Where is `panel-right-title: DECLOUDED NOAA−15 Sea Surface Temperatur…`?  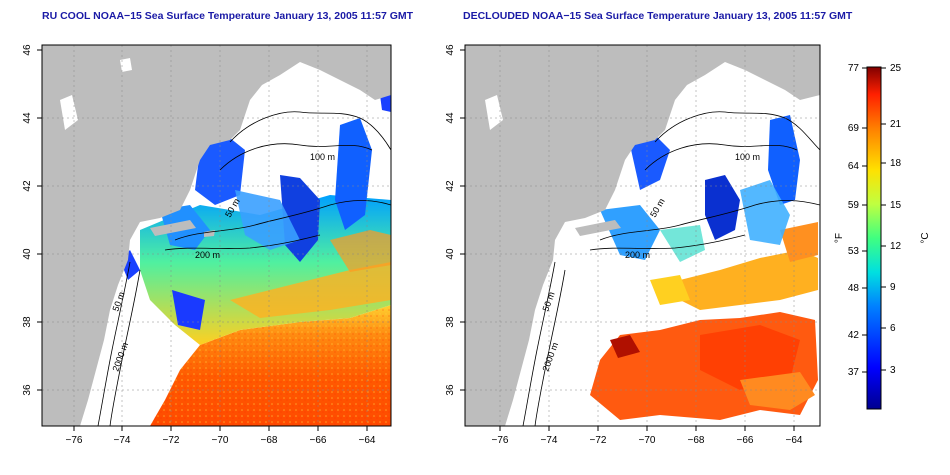 panel-right-title: DECLOUDED NOAA−15 Sea Surface Temperatur… is located at coordinates (658, 16).